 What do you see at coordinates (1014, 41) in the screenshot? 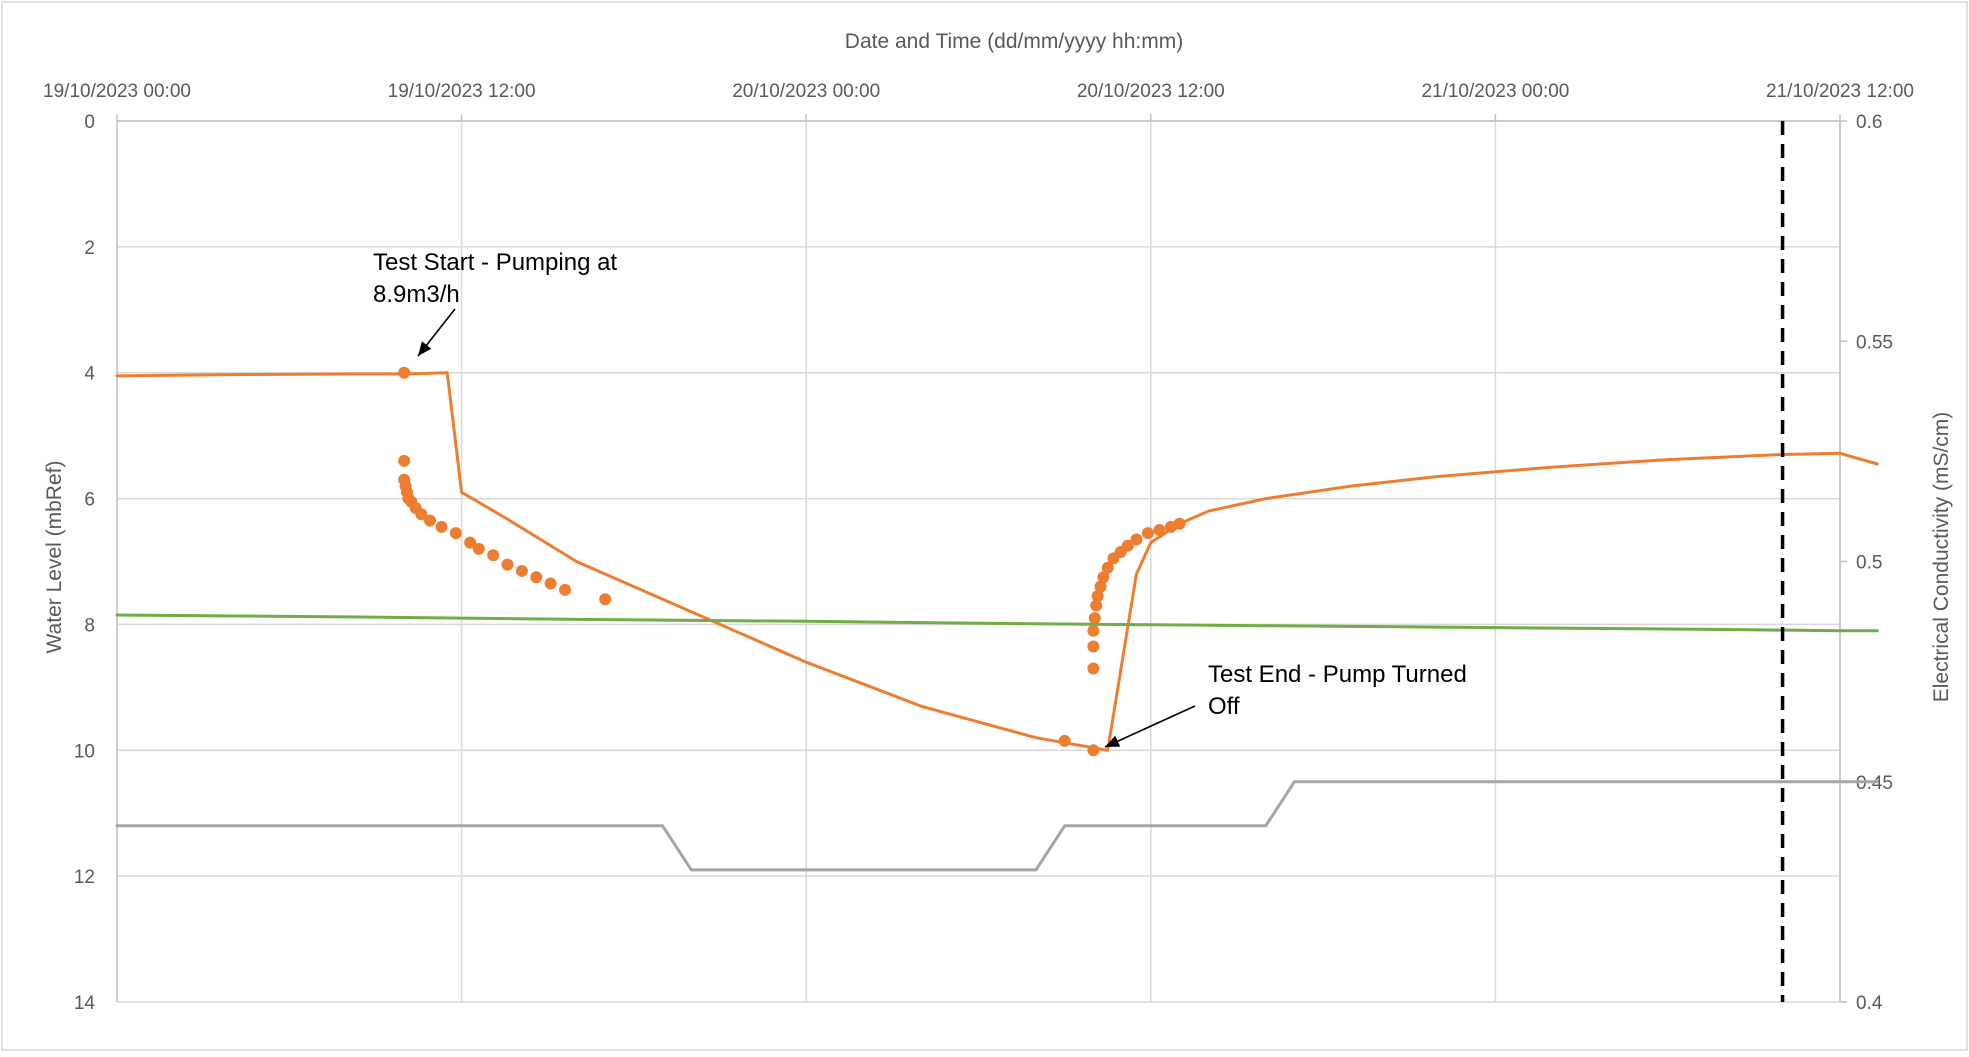
I see `x-axis-title: Date and Time (dd/mm/yyyy hh:mm)` at bounding box center [1014, 41].